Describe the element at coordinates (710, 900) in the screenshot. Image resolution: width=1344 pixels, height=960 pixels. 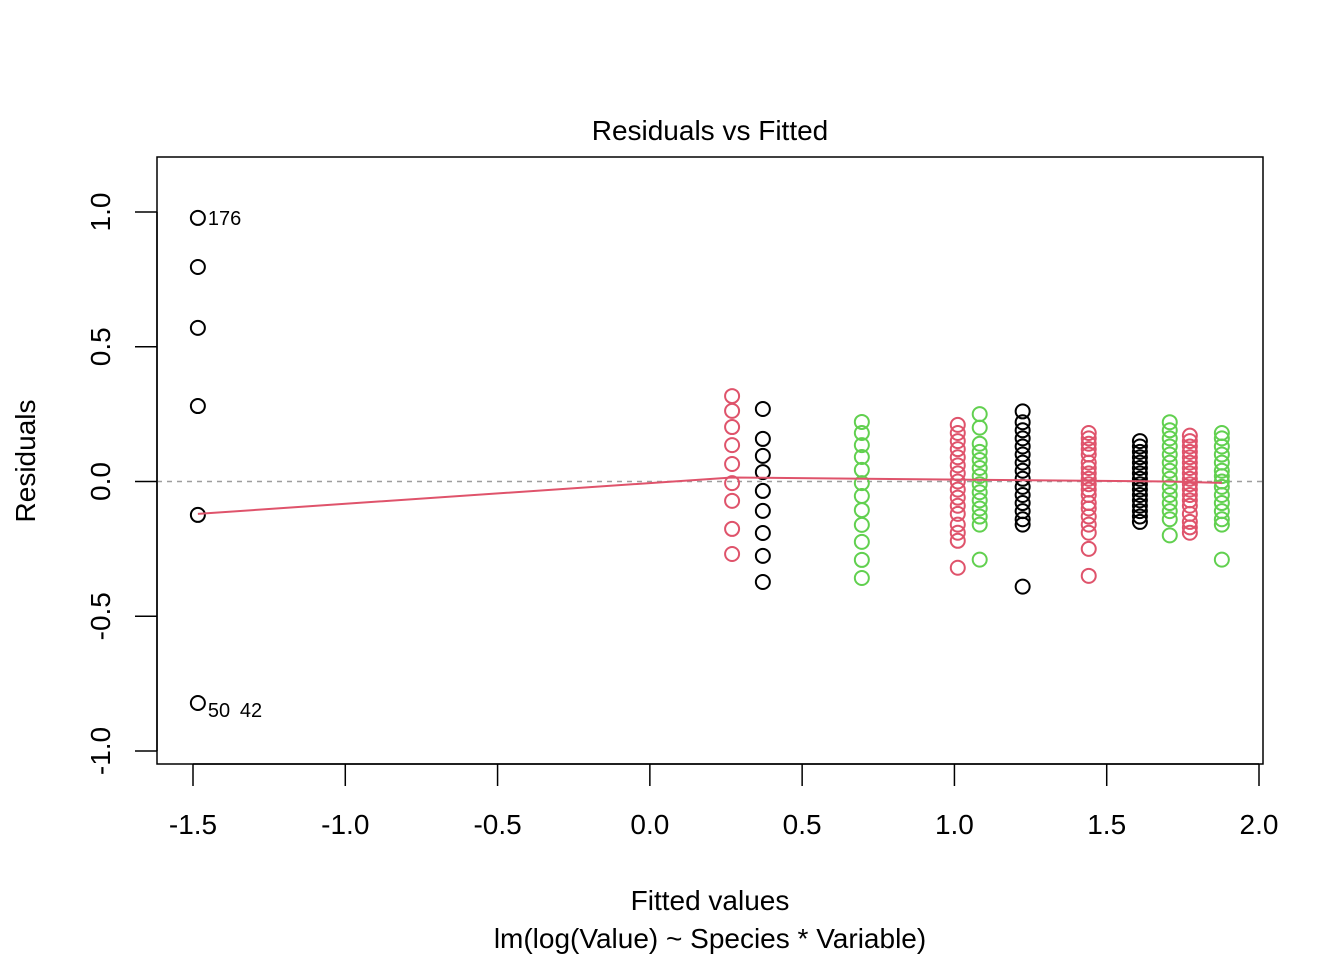
I see `x-axis-title: Fitted values` at that location.